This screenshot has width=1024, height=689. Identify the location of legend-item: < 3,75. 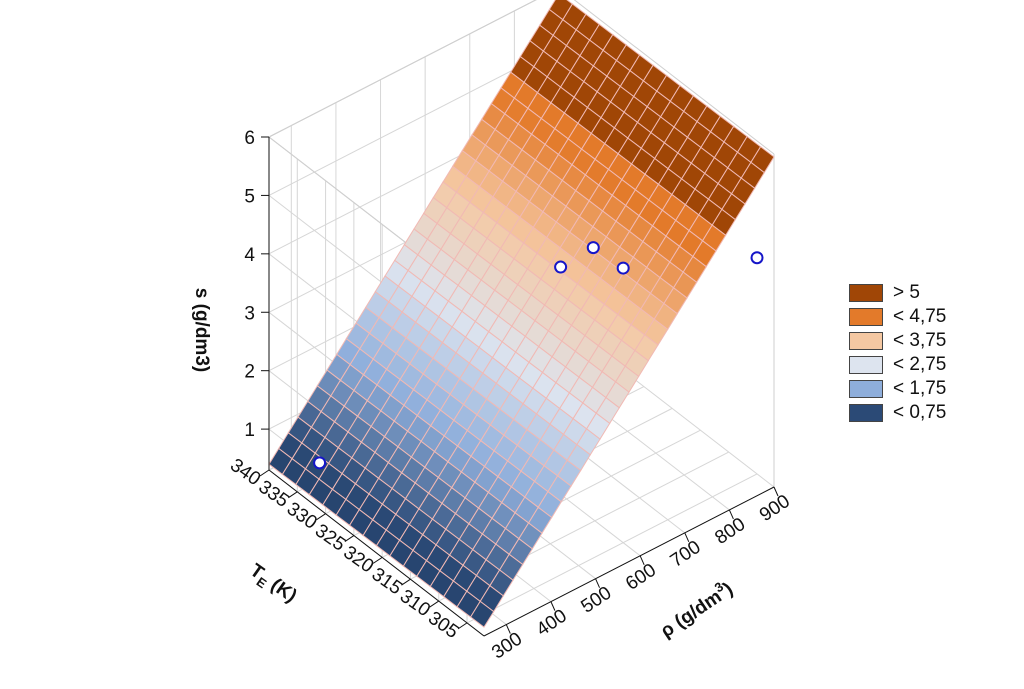
(898, 340).